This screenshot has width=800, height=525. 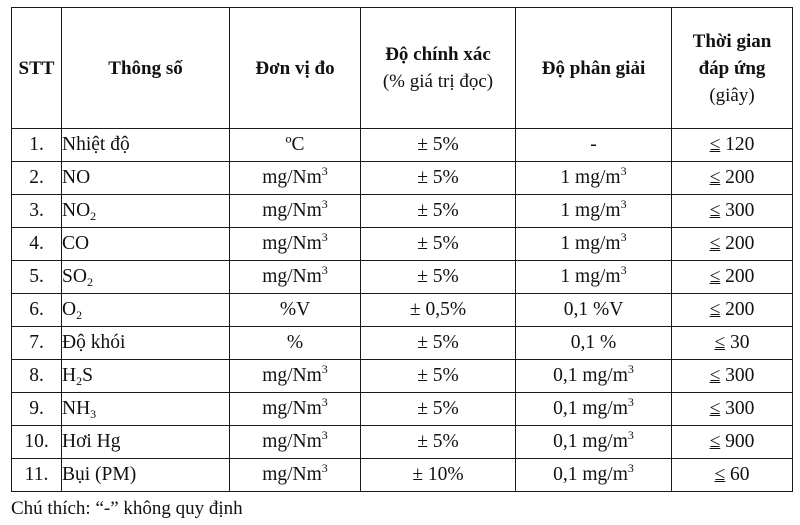 I want to click on resolution-text: 0,1 %V, so click(x=593, y=309).